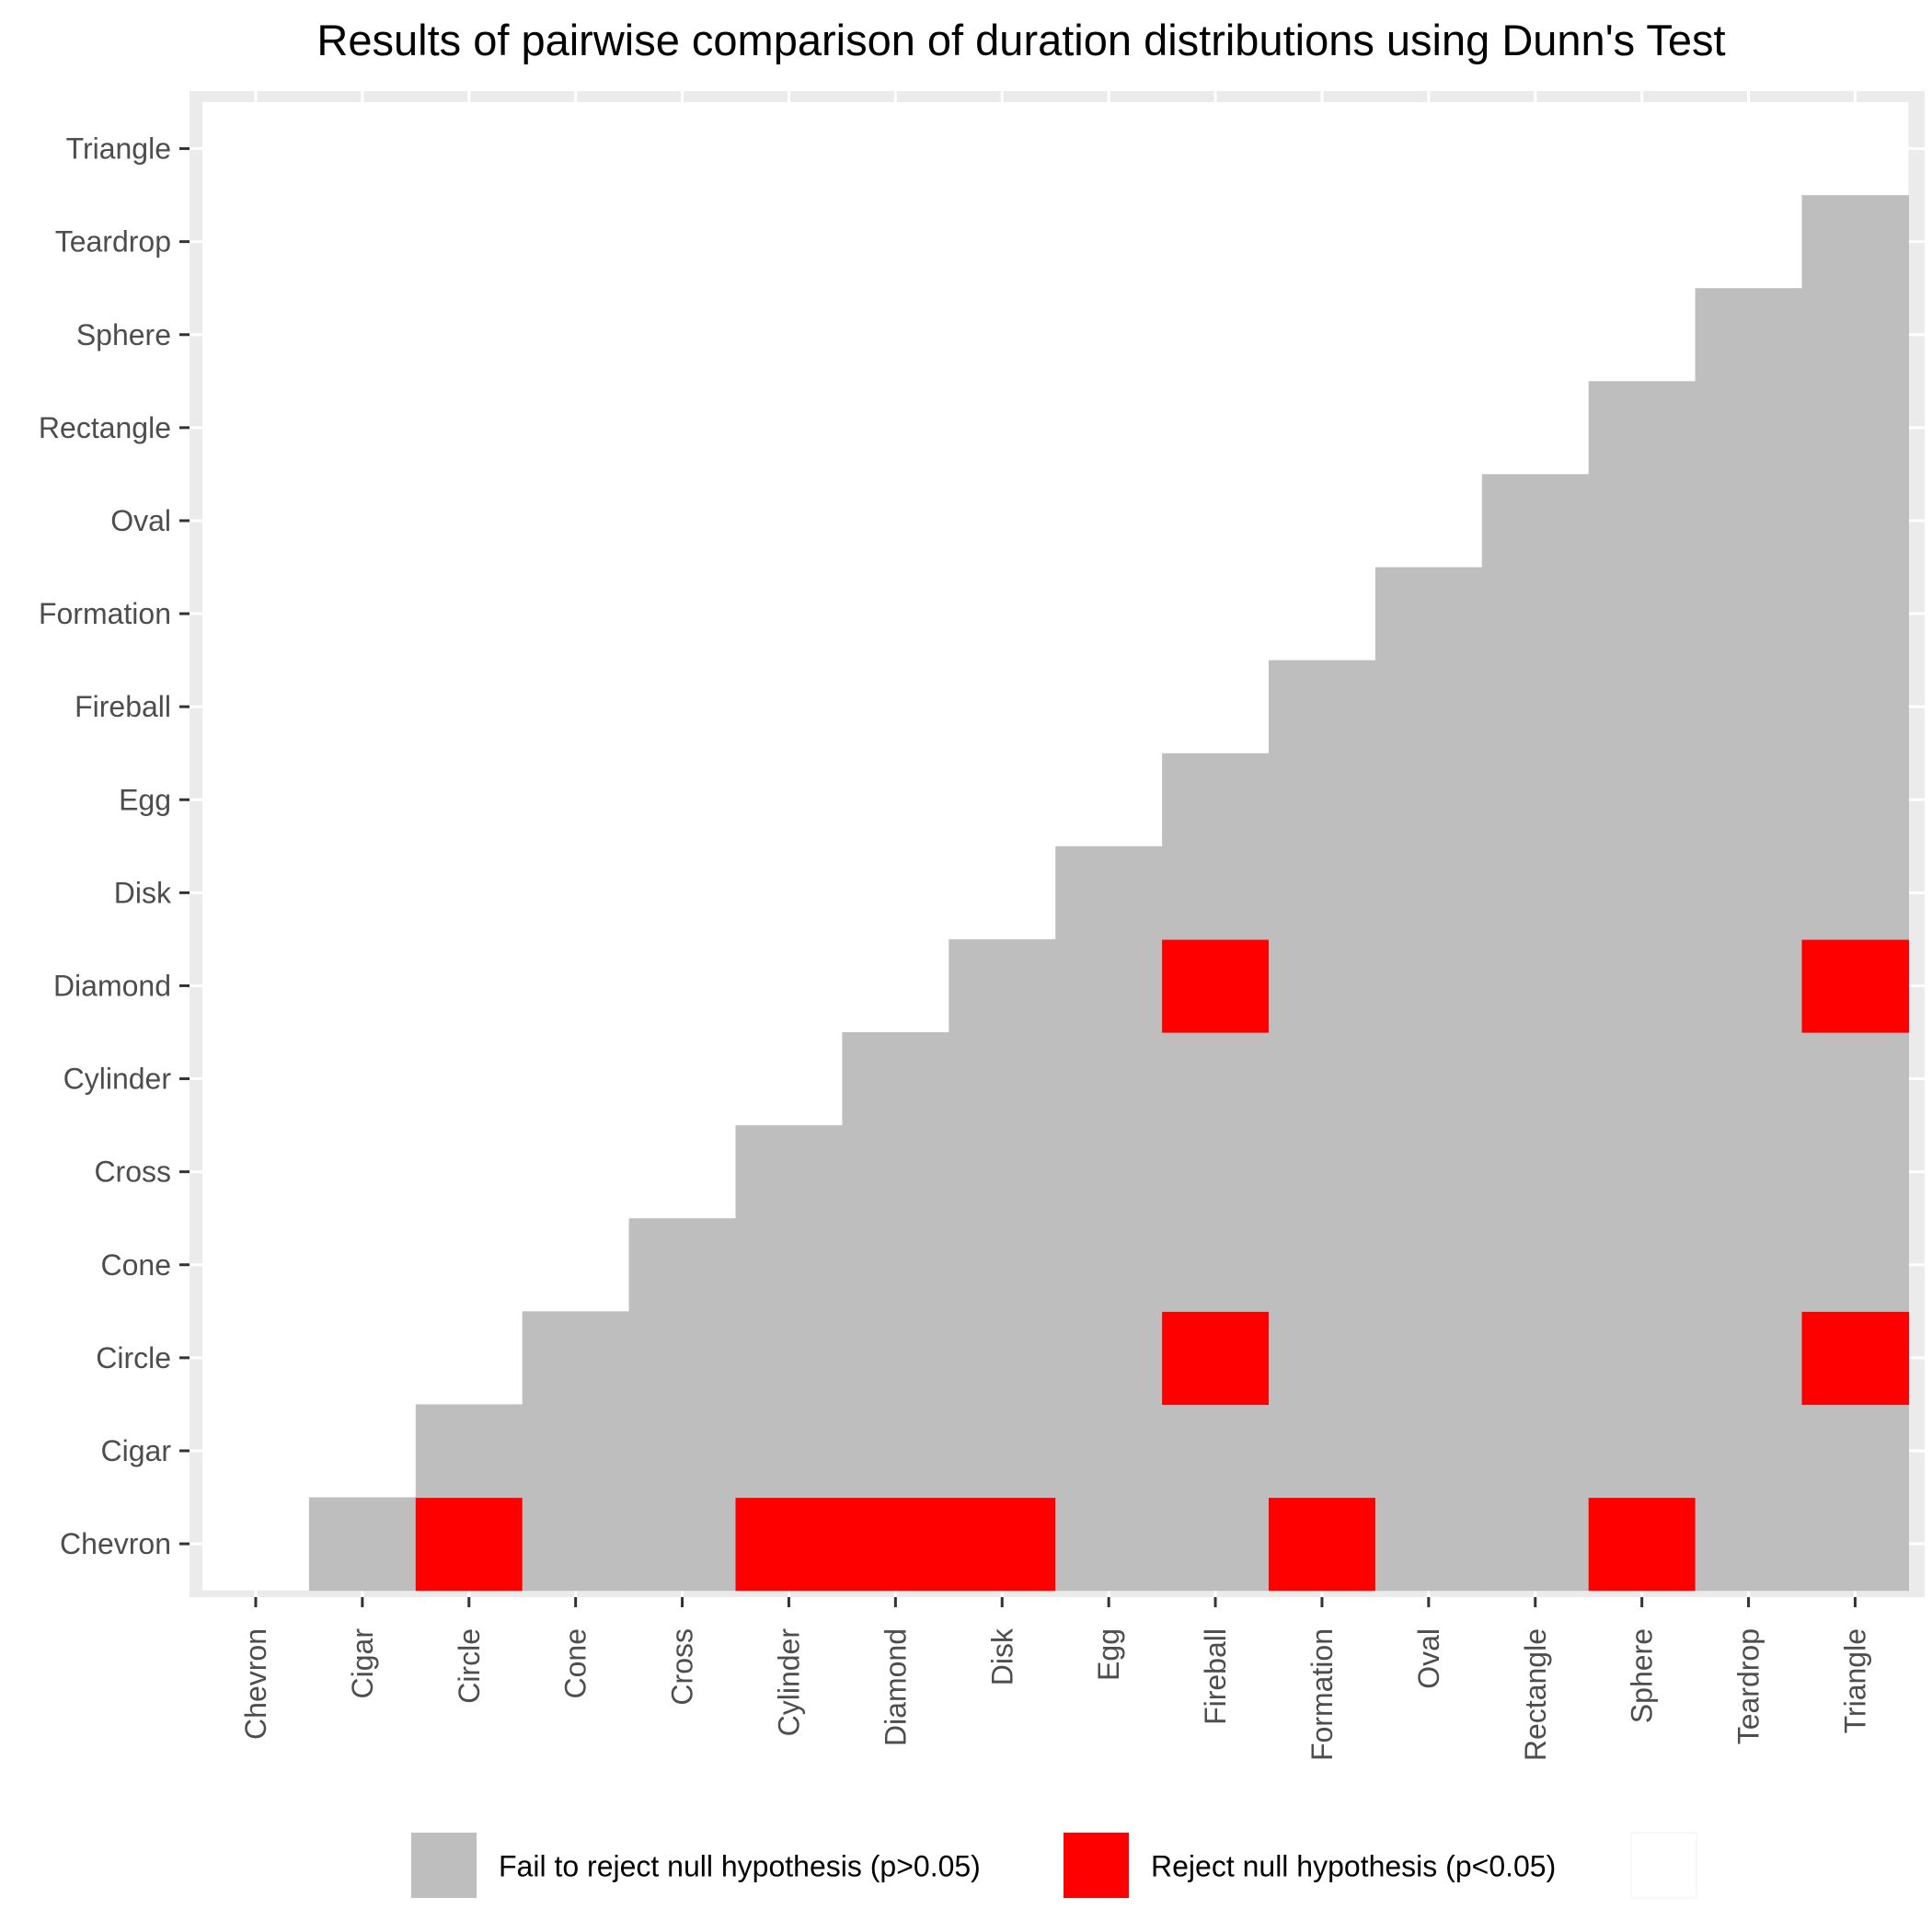  What do you see at coordinates (1749, 1079) in the screenshot?
I see `cell-cylinder-teardrop` at bounding box center [1749, 1079].